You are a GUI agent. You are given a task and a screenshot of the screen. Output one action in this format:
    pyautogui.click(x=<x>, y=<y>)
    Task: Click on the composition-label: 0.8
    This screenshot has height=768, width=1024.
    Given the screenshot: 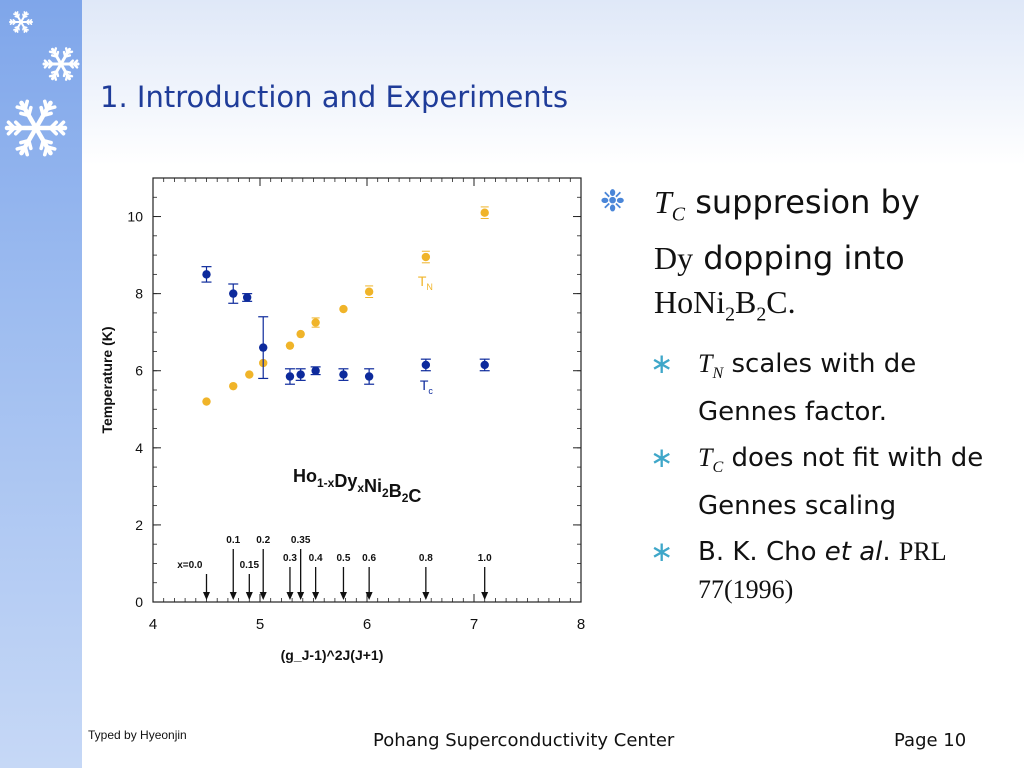 What is the action you would take?
    pyautogui.click(x=426, y=558)
    